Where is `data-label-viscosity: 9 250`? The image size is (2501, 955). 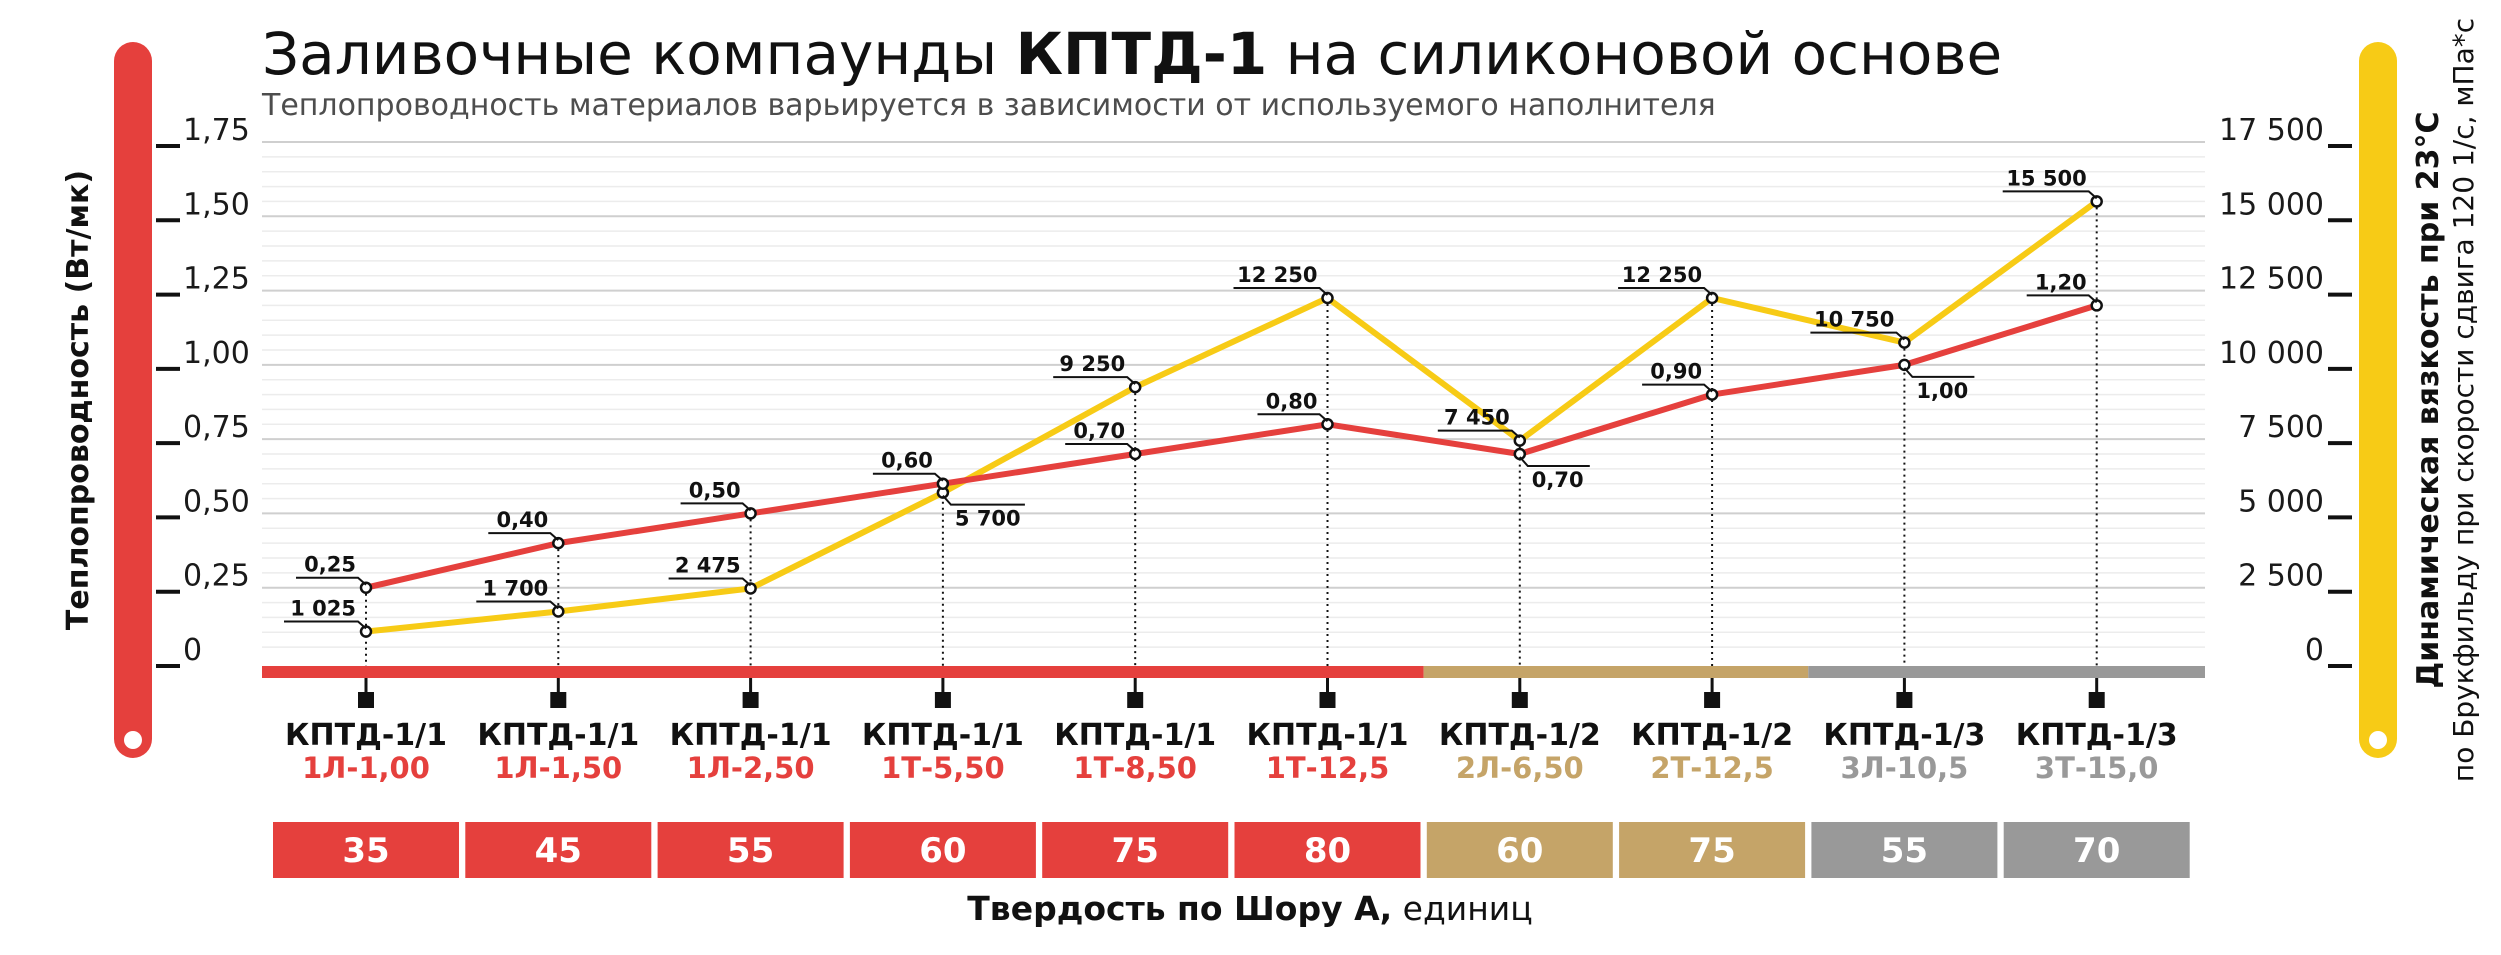 data-label-viscosity: 9 250 is located at coordinates (1092, 364).